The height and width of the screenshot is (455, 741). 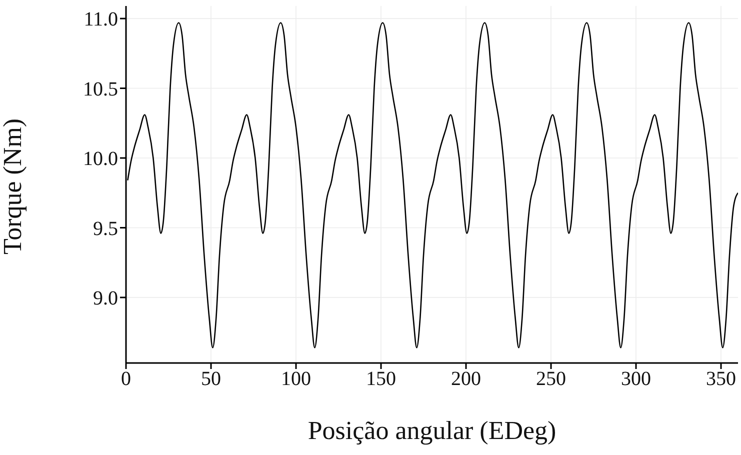 What do you see at coordinates (100, 89) in the screenshot?
I see `y-tick-label: 10.5` at bounding box center [100, 89].